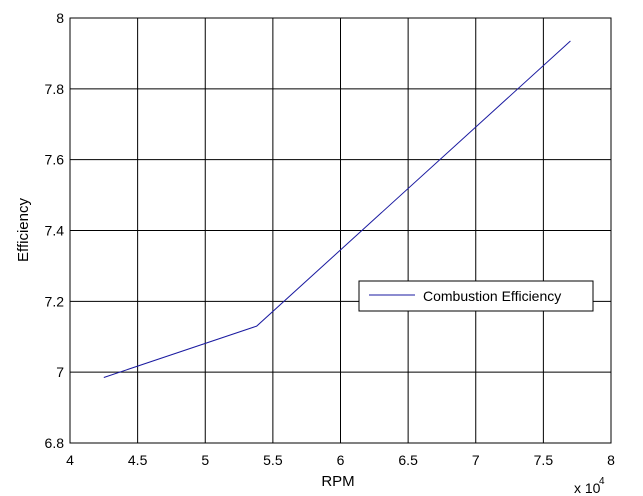  I want to click on y-tick-label: 7.2, so click(55, 301).